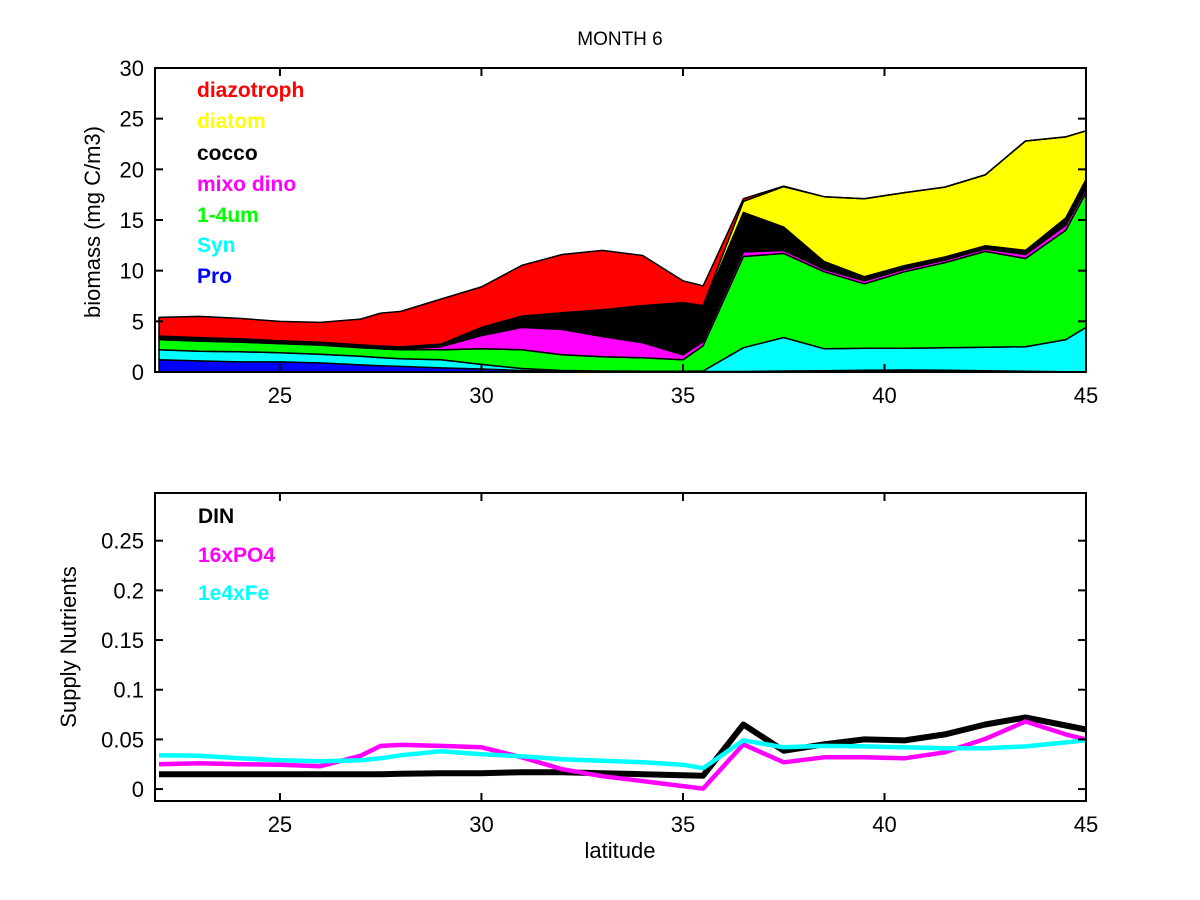 The width and height of the screenshot is (1200, 900). Describe the element at coordinates (122, 640) in the screenshot. I see `y-tick-label: 0.15` at that location.